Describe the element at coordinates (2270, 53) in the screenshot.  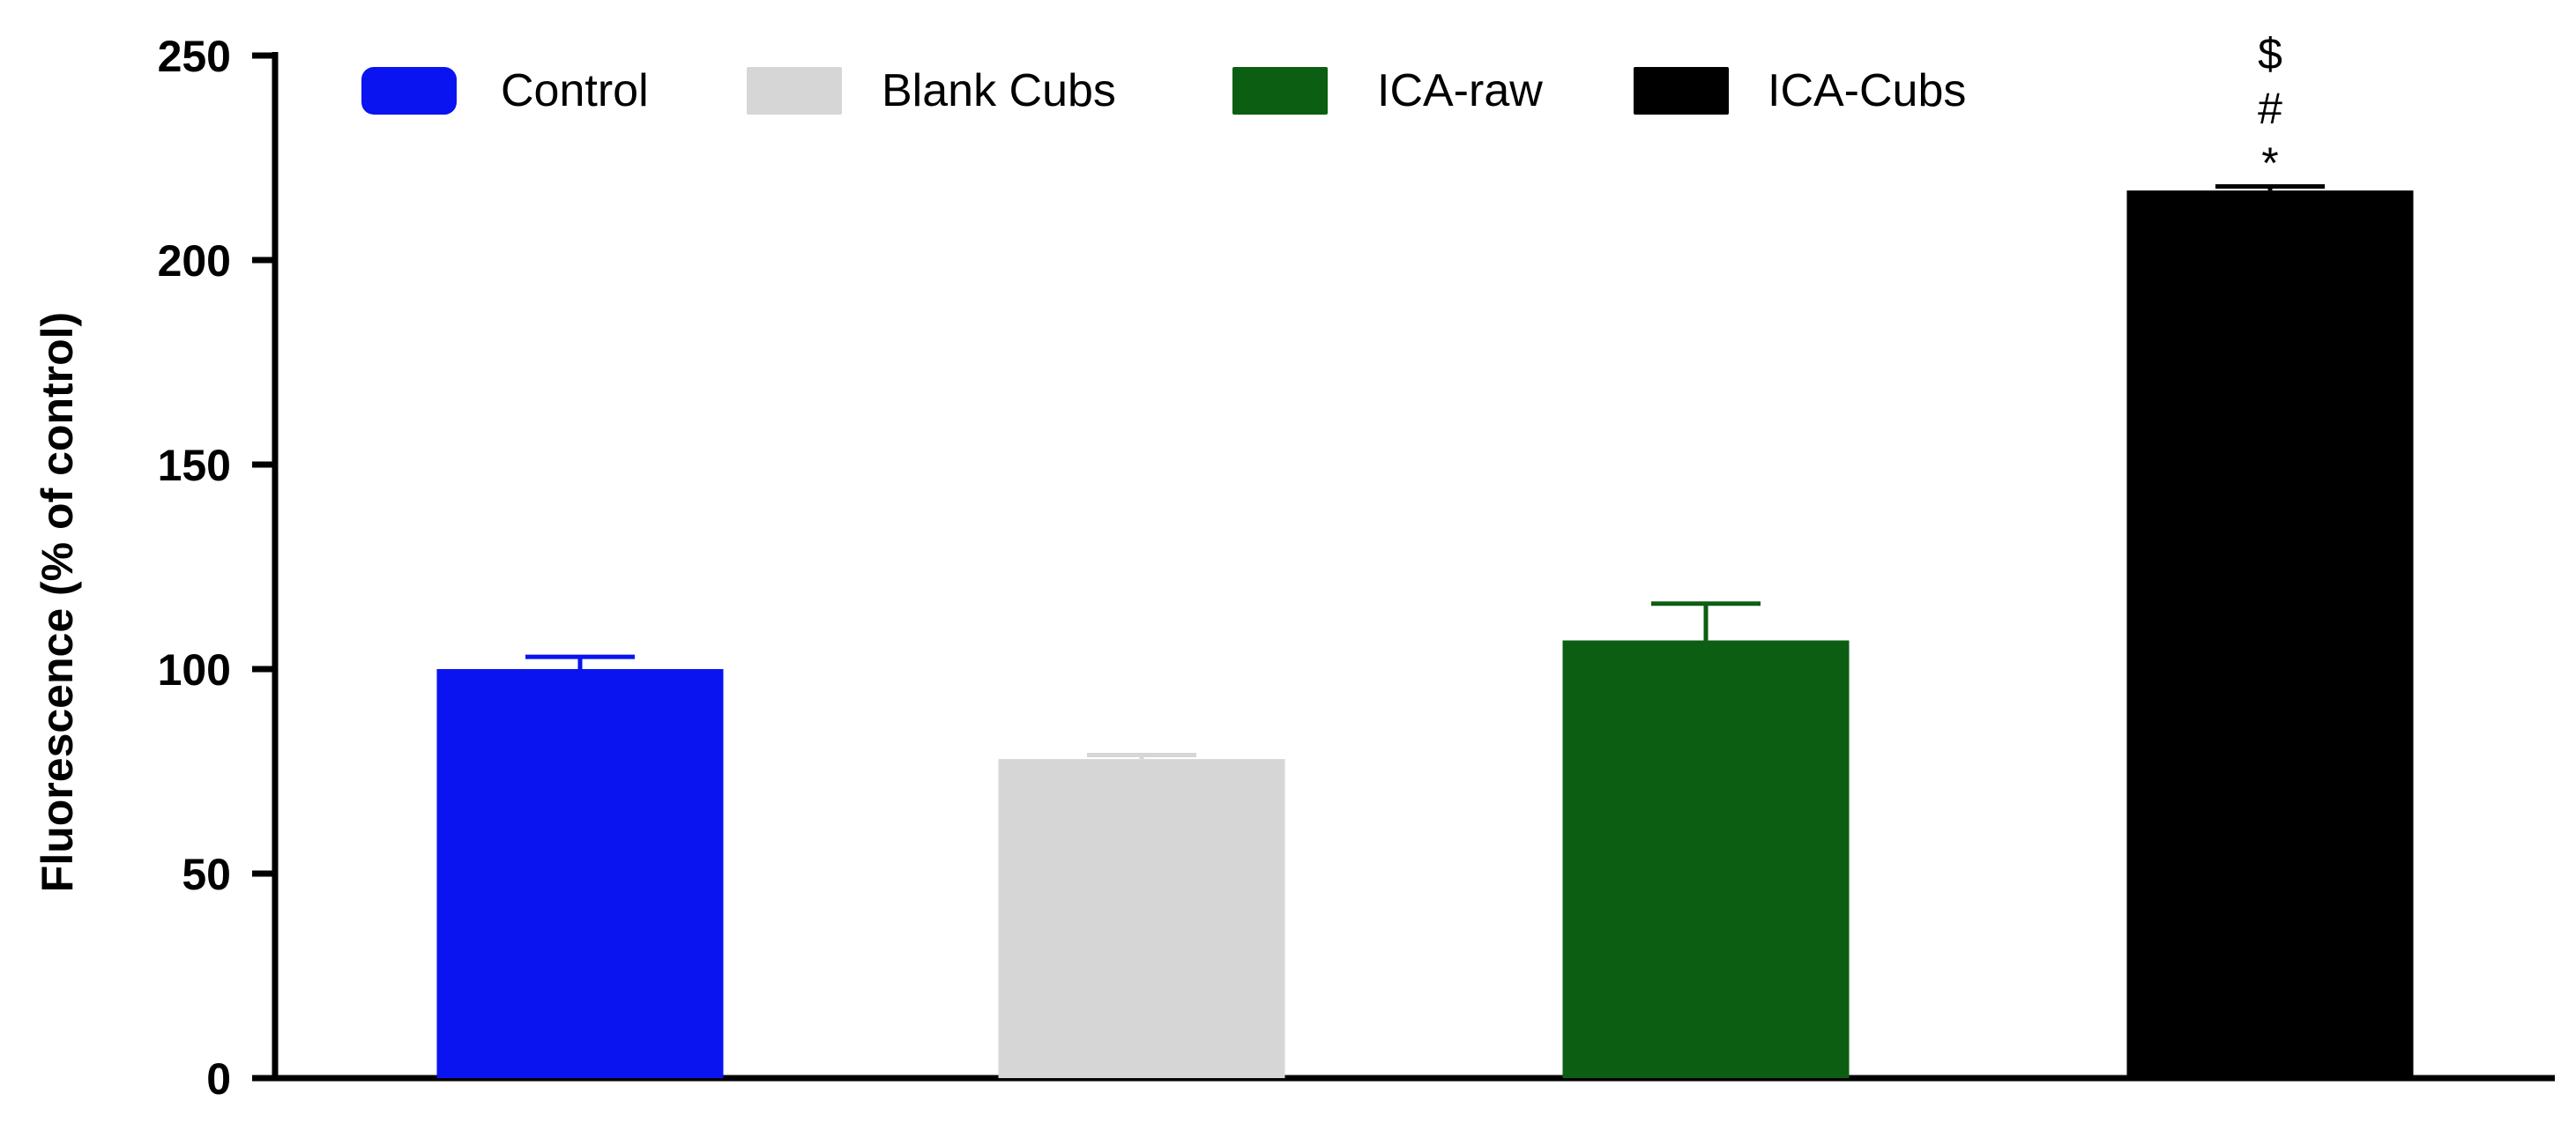
I see `significance-mark: $` at that location.